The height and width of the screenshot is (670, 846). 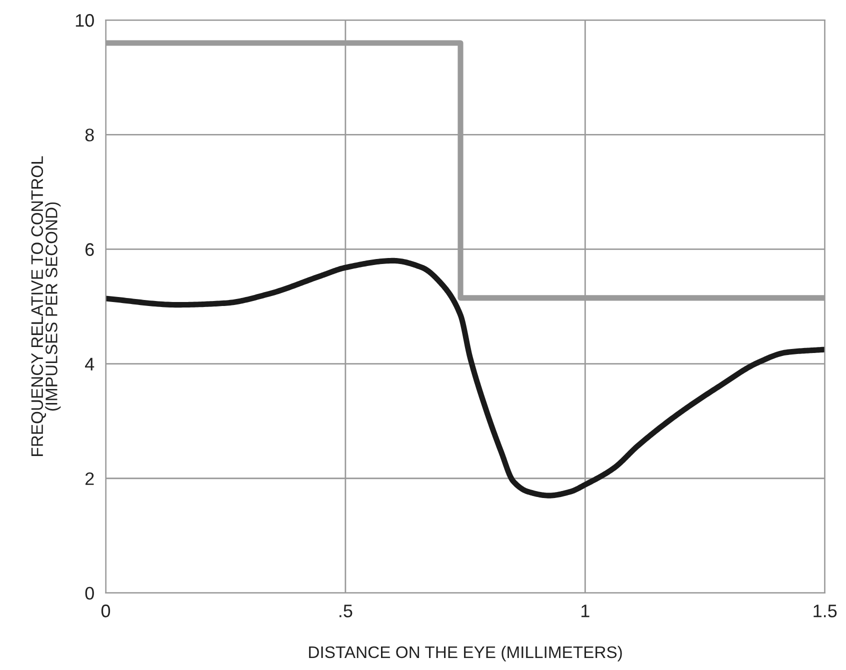 What do you see at coordinates (825, 611) in the screenshot?
I see `x-tick-label: 1.5` at bounding box center [825, 611].